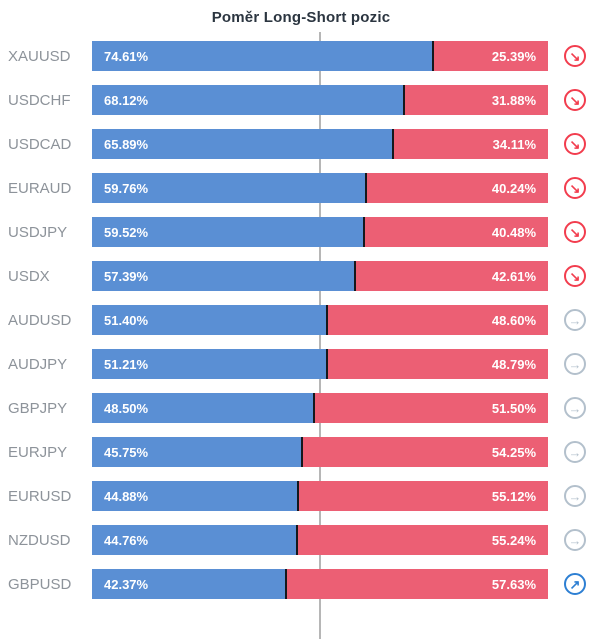 The image size is (602, 639). What do you see at coordinates (262, 56) in the screenshot?
I see `long-segment: 74.61%` at bounding box center [262, 56].